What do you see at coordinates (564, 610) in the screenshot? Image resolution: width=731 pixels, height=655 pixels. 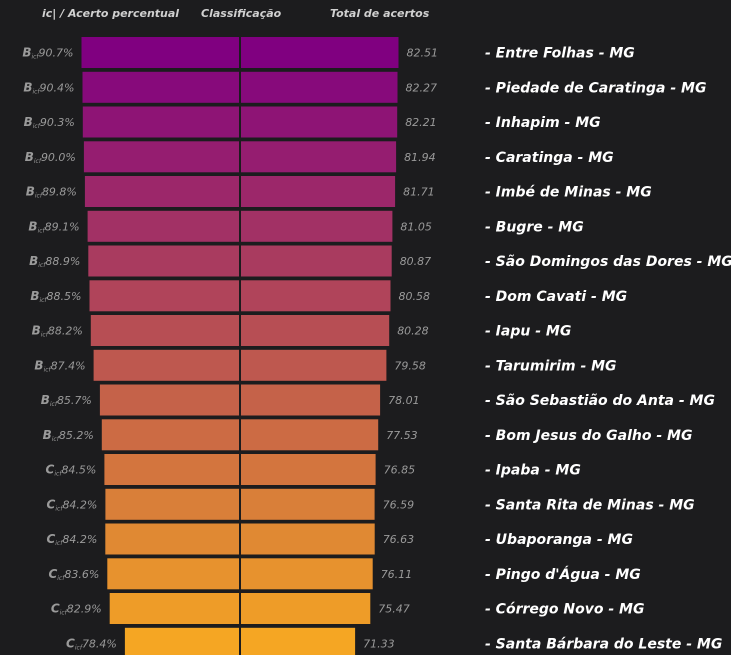 I see `category-label-17: - Córrego Novo - MG` at bounding box center [564, 610].